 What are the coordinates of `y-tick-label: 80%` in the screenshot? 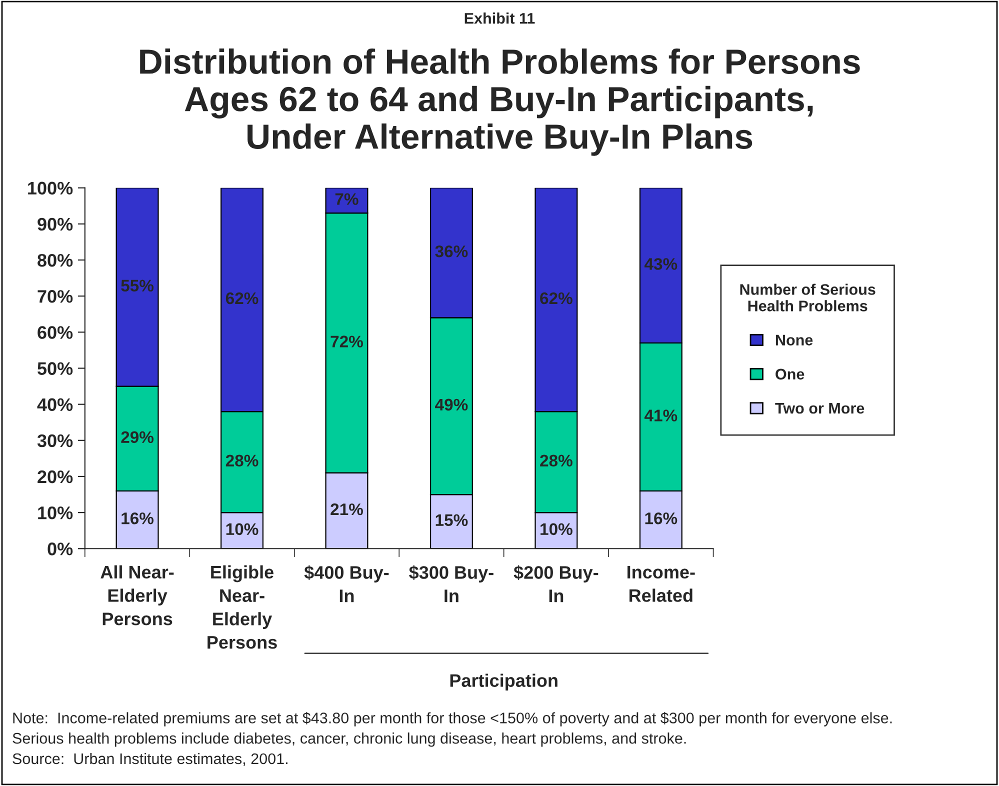 It's located at (55, 260).